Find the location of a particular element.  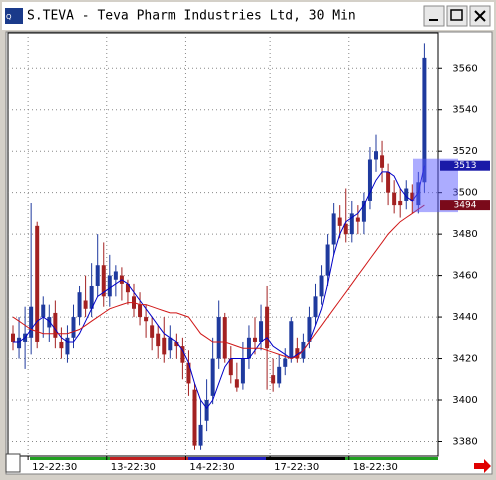

last-value-label: 3513 is located at coordinates (465, 166).